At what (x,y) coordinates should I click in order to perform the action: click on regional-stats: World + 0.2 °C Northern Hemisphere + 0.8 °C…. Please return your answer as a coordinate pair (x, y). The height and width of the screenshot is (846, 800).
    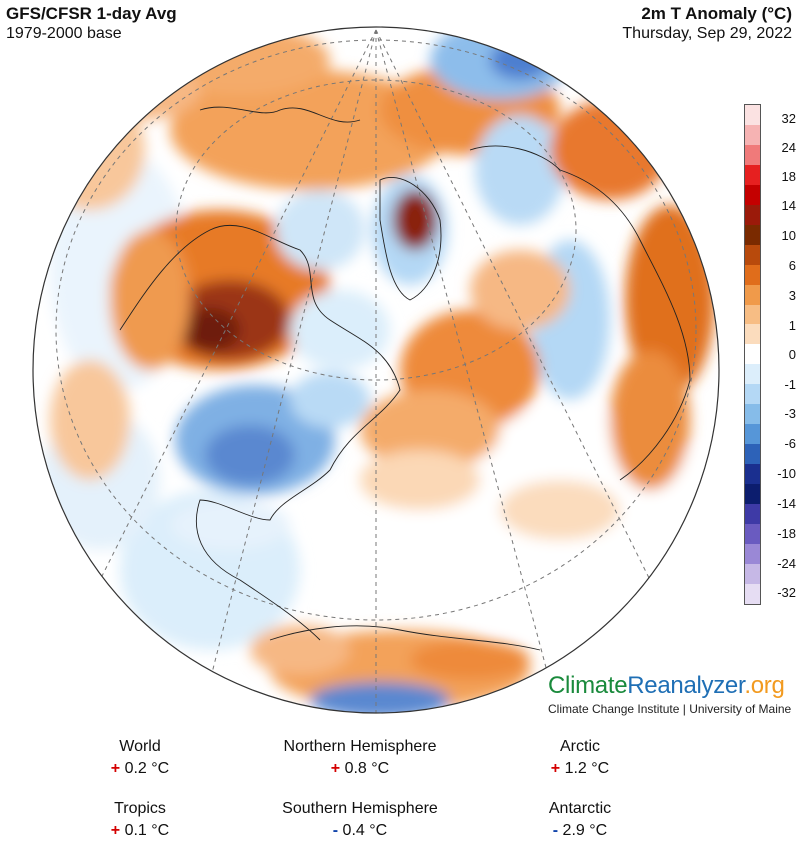
    Looking at the image, I should click on (400, 791).